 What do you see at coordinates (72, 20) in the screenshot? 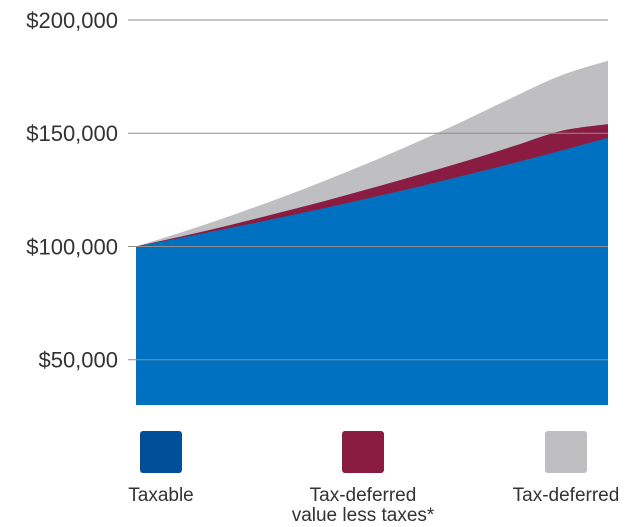
I see `y-tick-label: $200,000` at bounding box center [72, 20].